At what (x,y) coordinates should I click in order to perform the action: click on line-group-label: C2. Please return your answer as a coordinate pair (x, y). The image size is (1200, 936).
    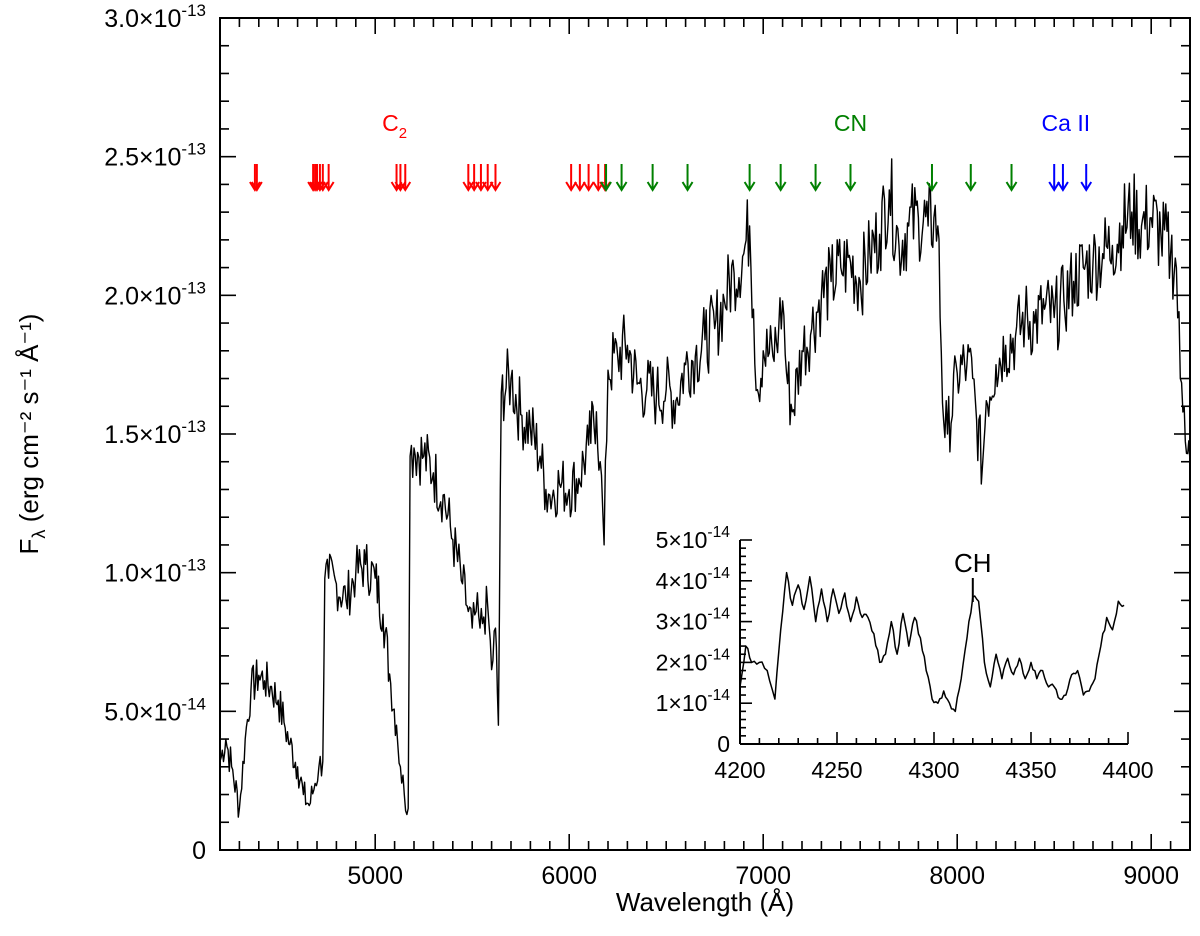
    Looking at the image, I should click on (394, 126).